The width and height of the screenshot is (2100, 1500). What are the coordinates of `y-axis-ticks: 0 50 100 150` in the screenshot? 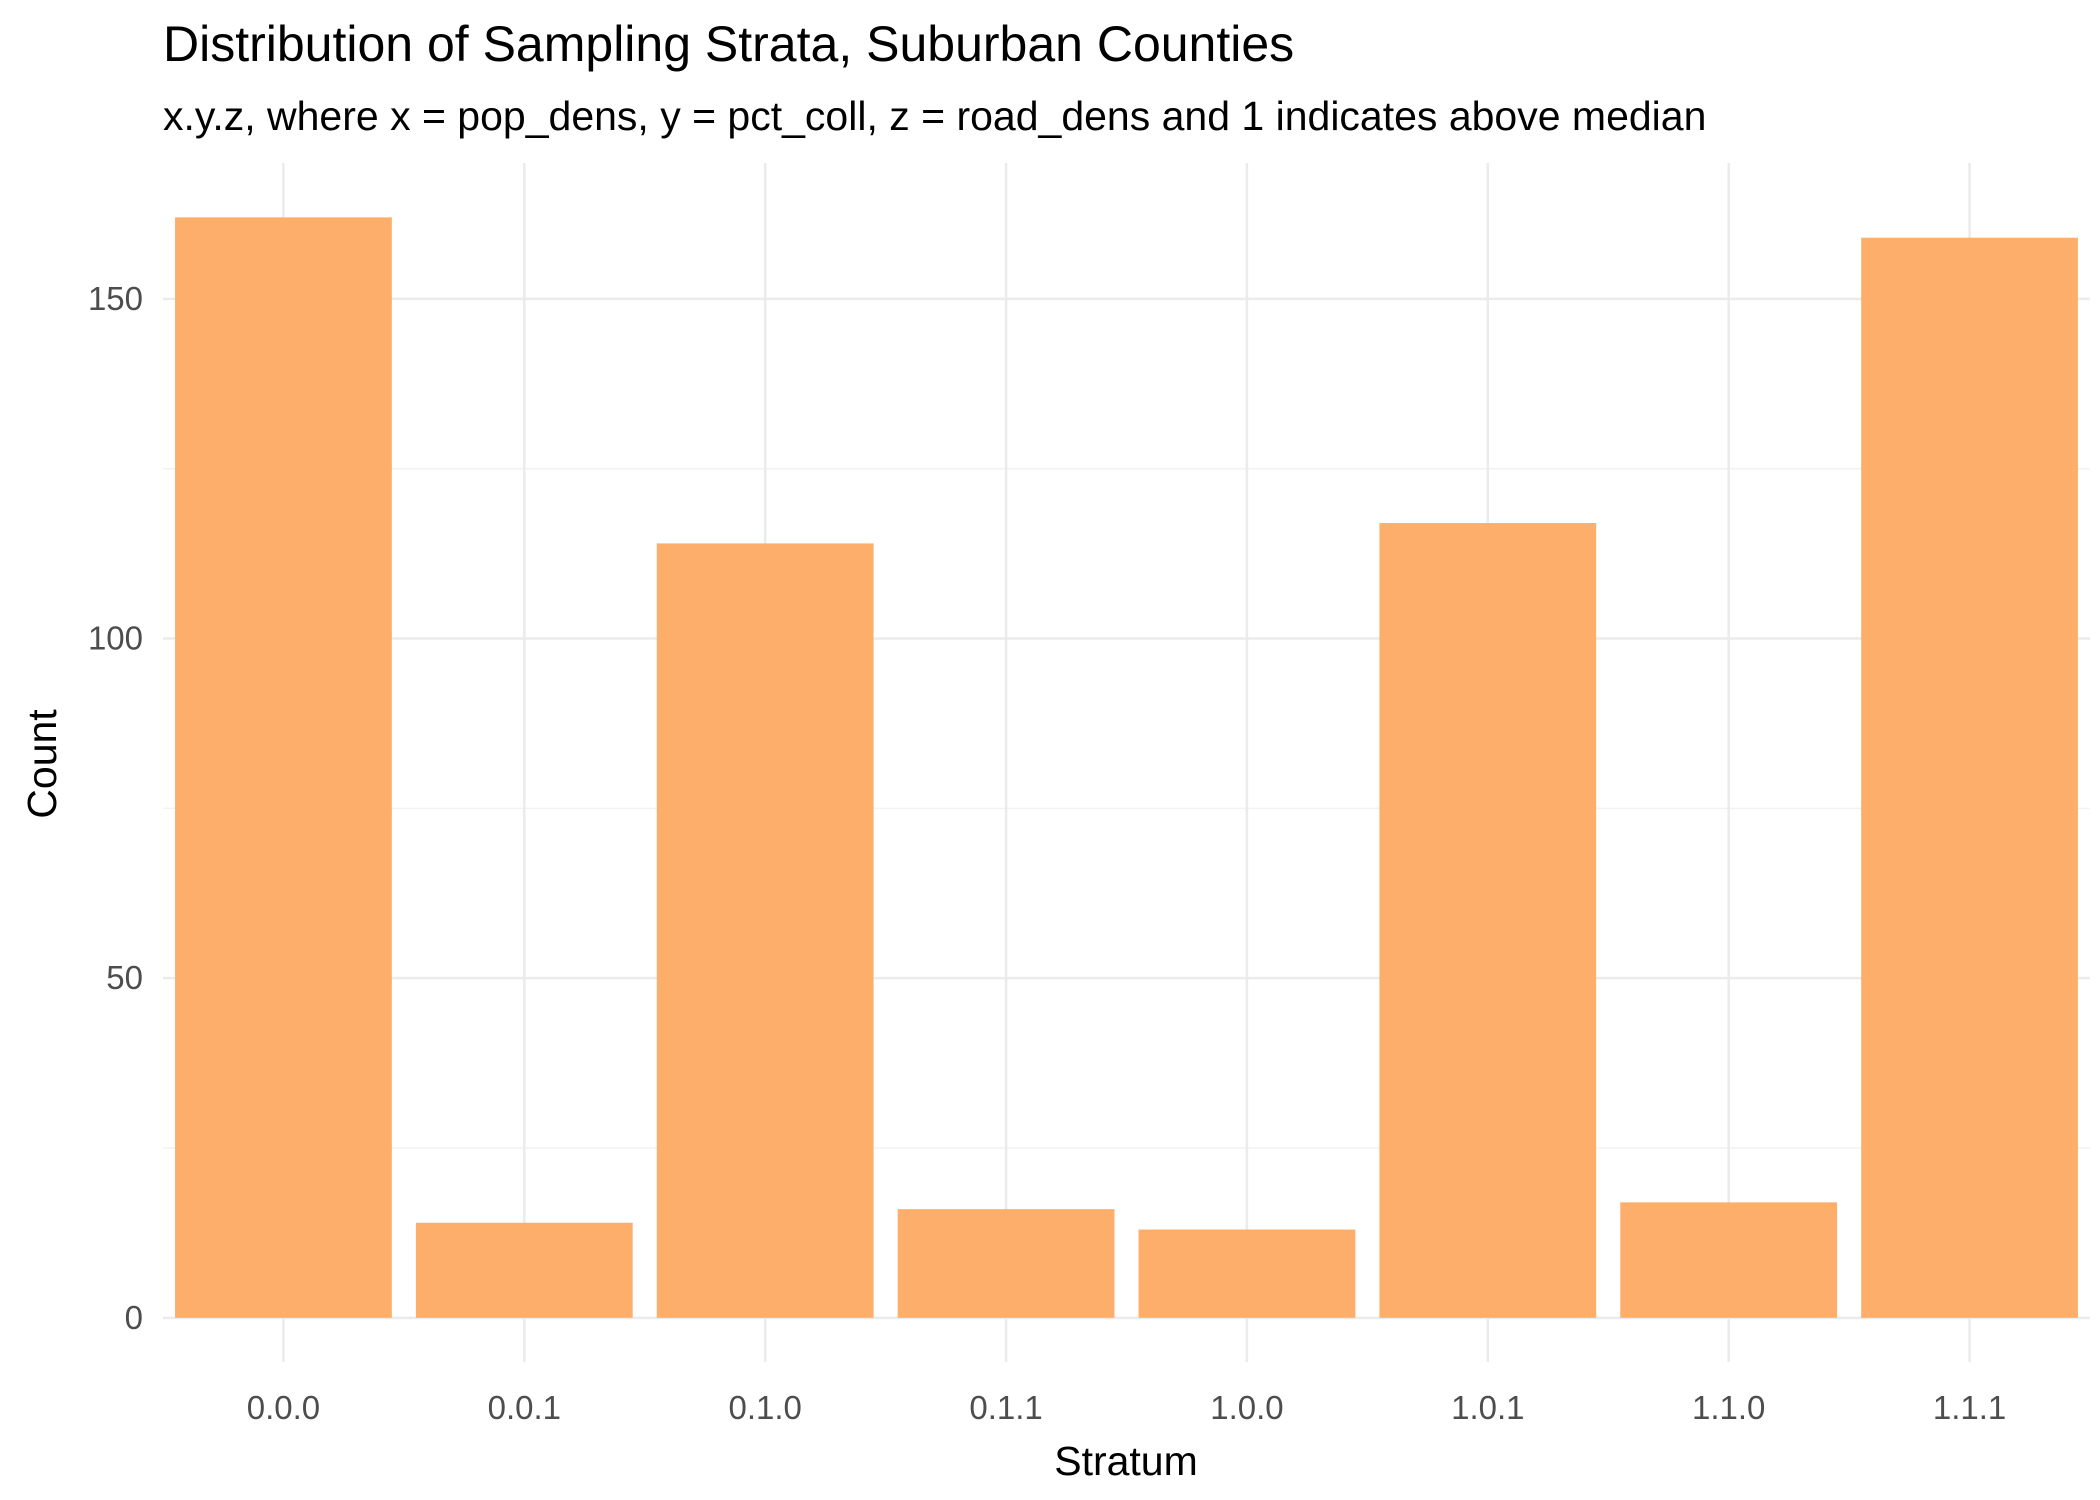 It's located at (115, 808).